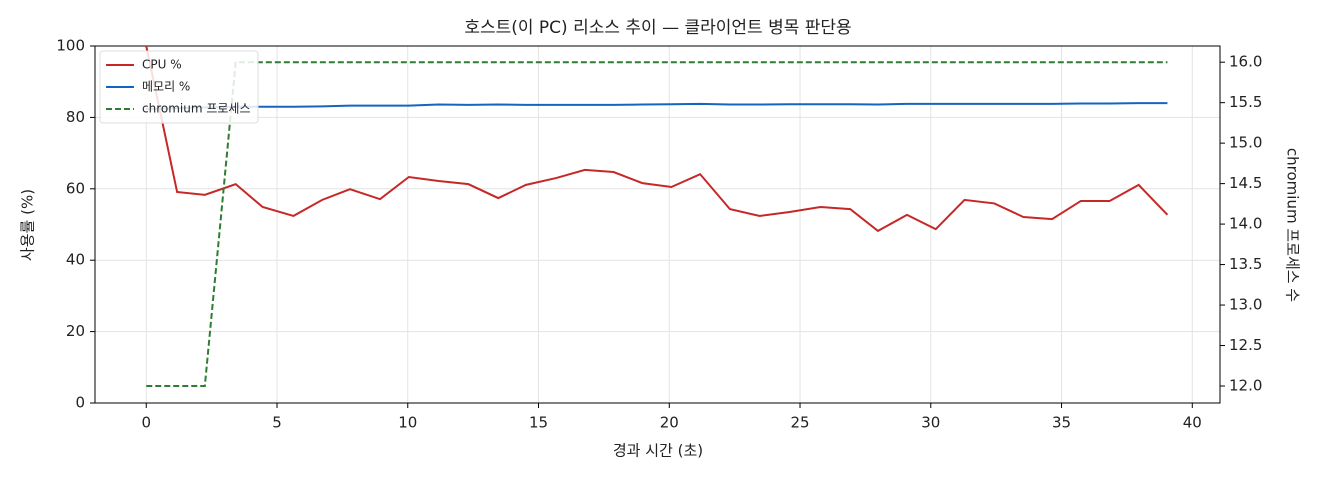  What do you see at coordinates (1245, 62) in the screenshot?
I see `y2-tick-label: 16.0` at bounding box center [1245, 62].